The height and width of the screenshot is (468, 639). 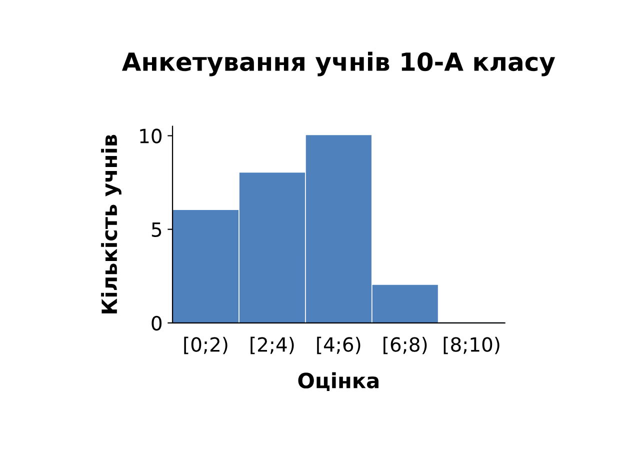 What do you see at coordinates (151, 136) in the screenshot?
I see `y-tick-label: 10` at bounding box center [151, 136].